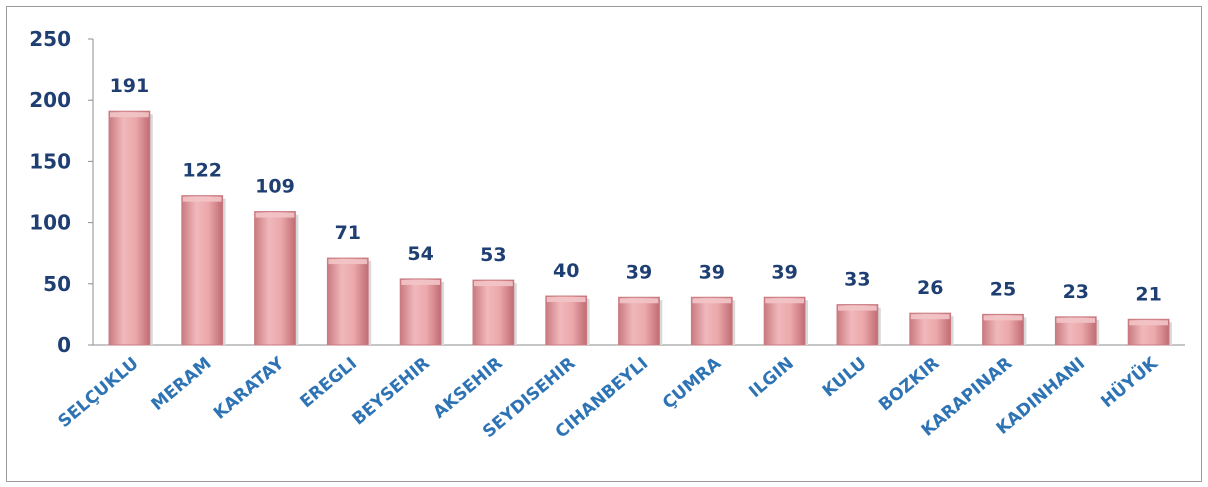  What do you see at coordinates (249, 388) in the screenshot?
I see `category-label: KARATAY` at bounding box center [249, 388].